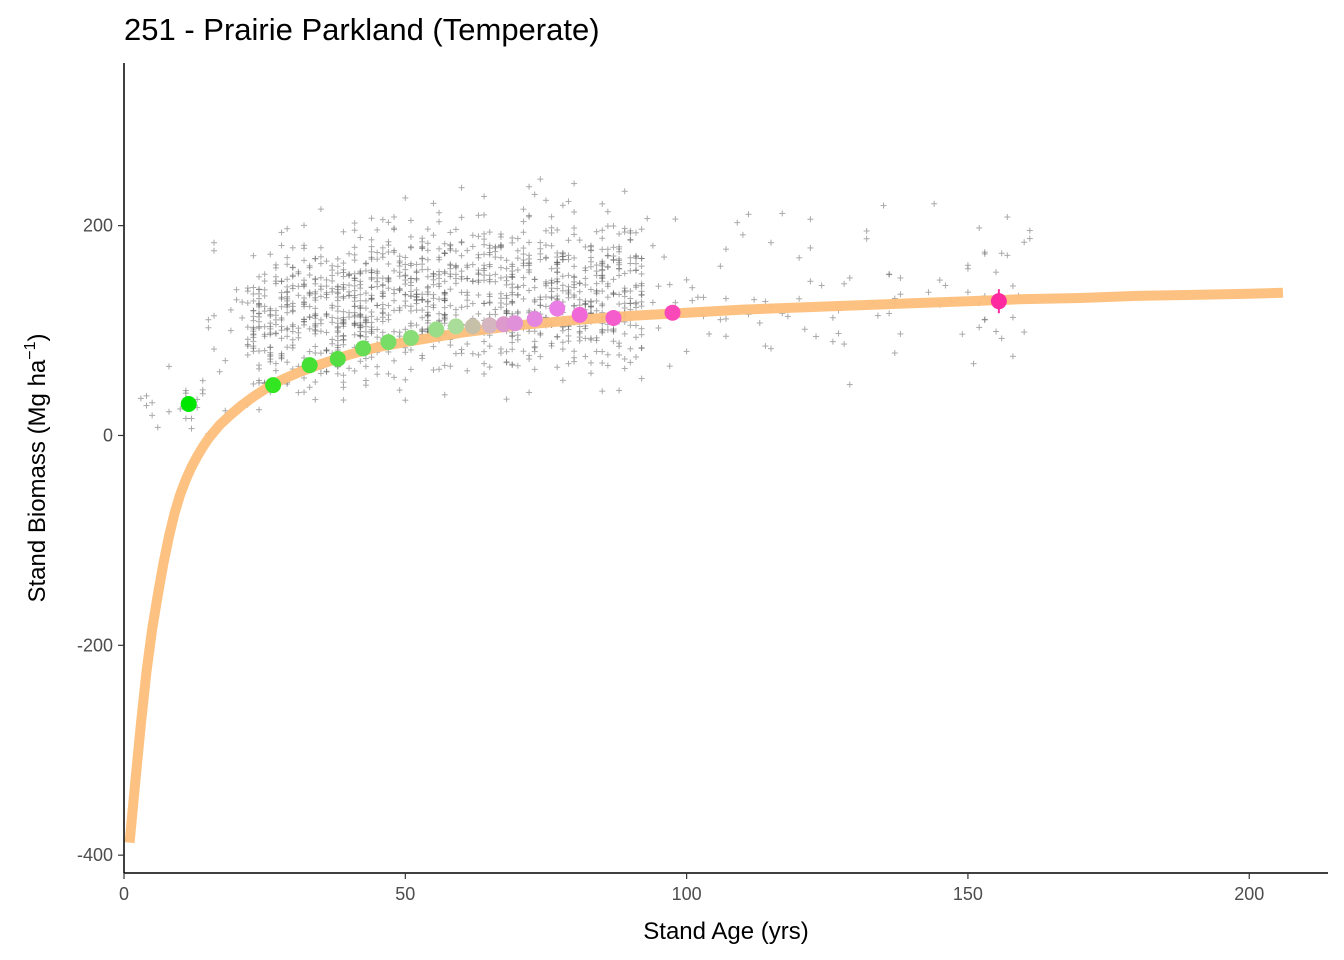  Describe the element at coordinates (691, 888) in the screenshot. I see `x-ticks: 0 50 100 150 200` at that location.